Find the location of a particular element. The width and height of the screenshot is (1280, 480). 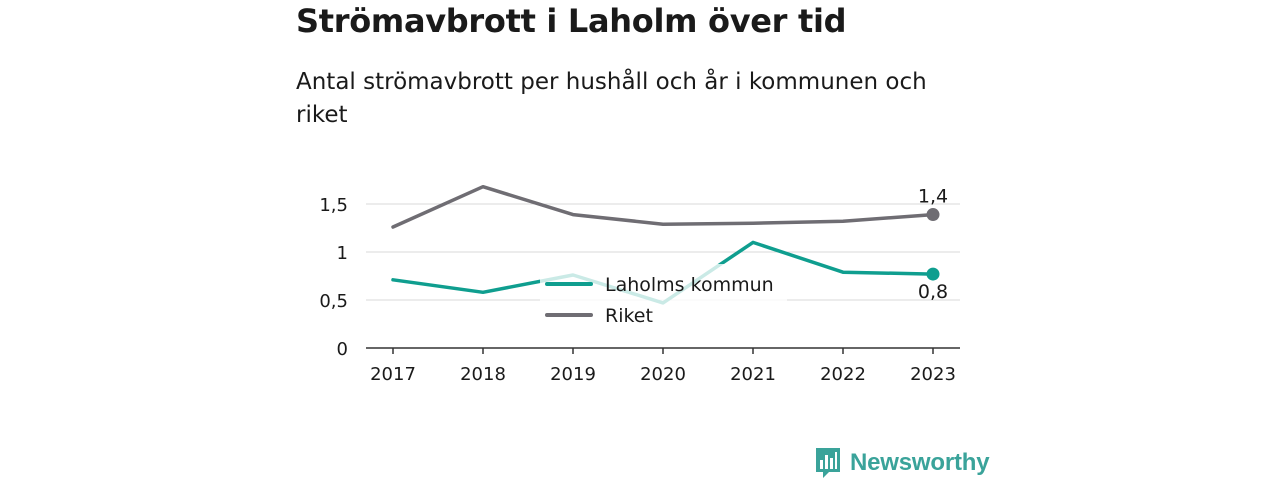

x-tick-label: 2022 is located at coordinates (843, 374).